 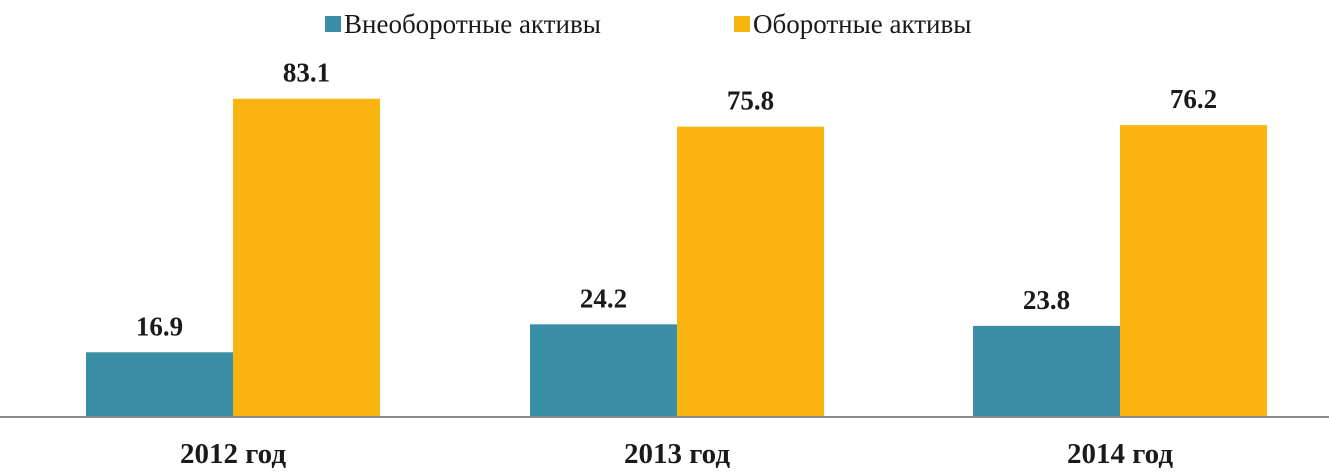 I want to click on data-label-current-assets-3: 76.2, so click(x=1193, y=99).